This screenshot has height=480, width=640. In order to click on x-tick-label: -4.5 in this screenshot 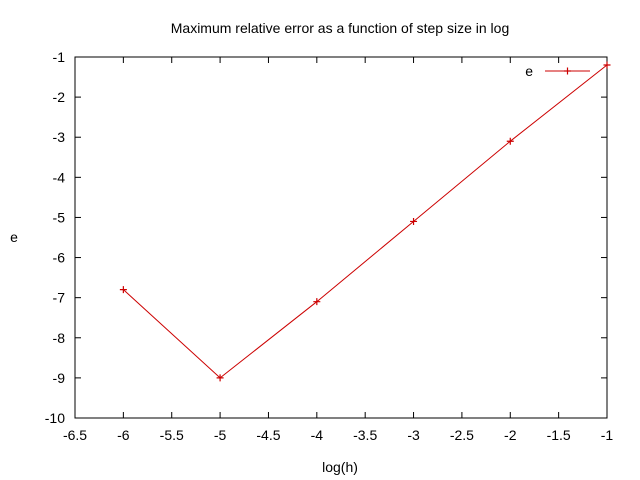, I will do `click(268, 435)`.